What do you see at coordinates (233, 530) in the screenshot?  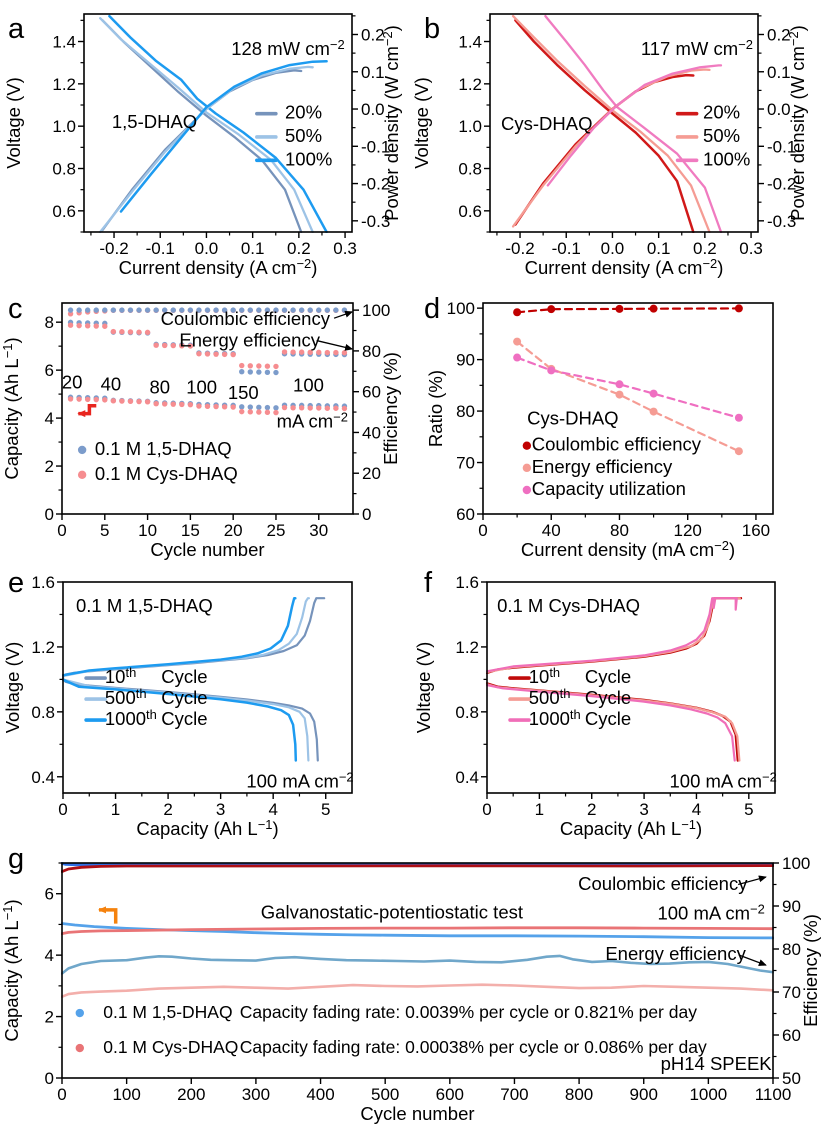 I see `x-tick-label: 20` at bounding box center [233, 530].